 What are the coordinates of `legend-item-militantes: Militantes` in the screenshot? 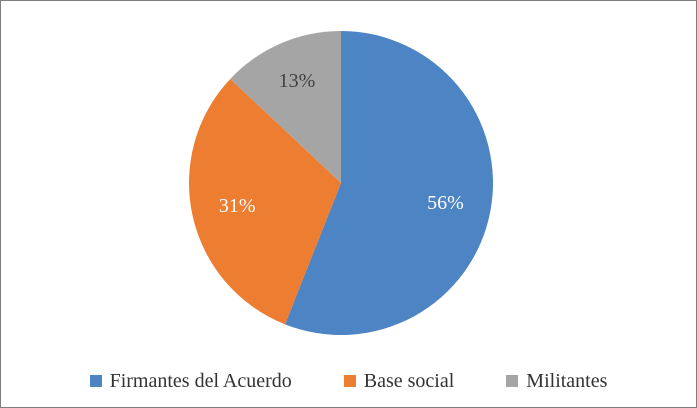 It's located at (556, 381).